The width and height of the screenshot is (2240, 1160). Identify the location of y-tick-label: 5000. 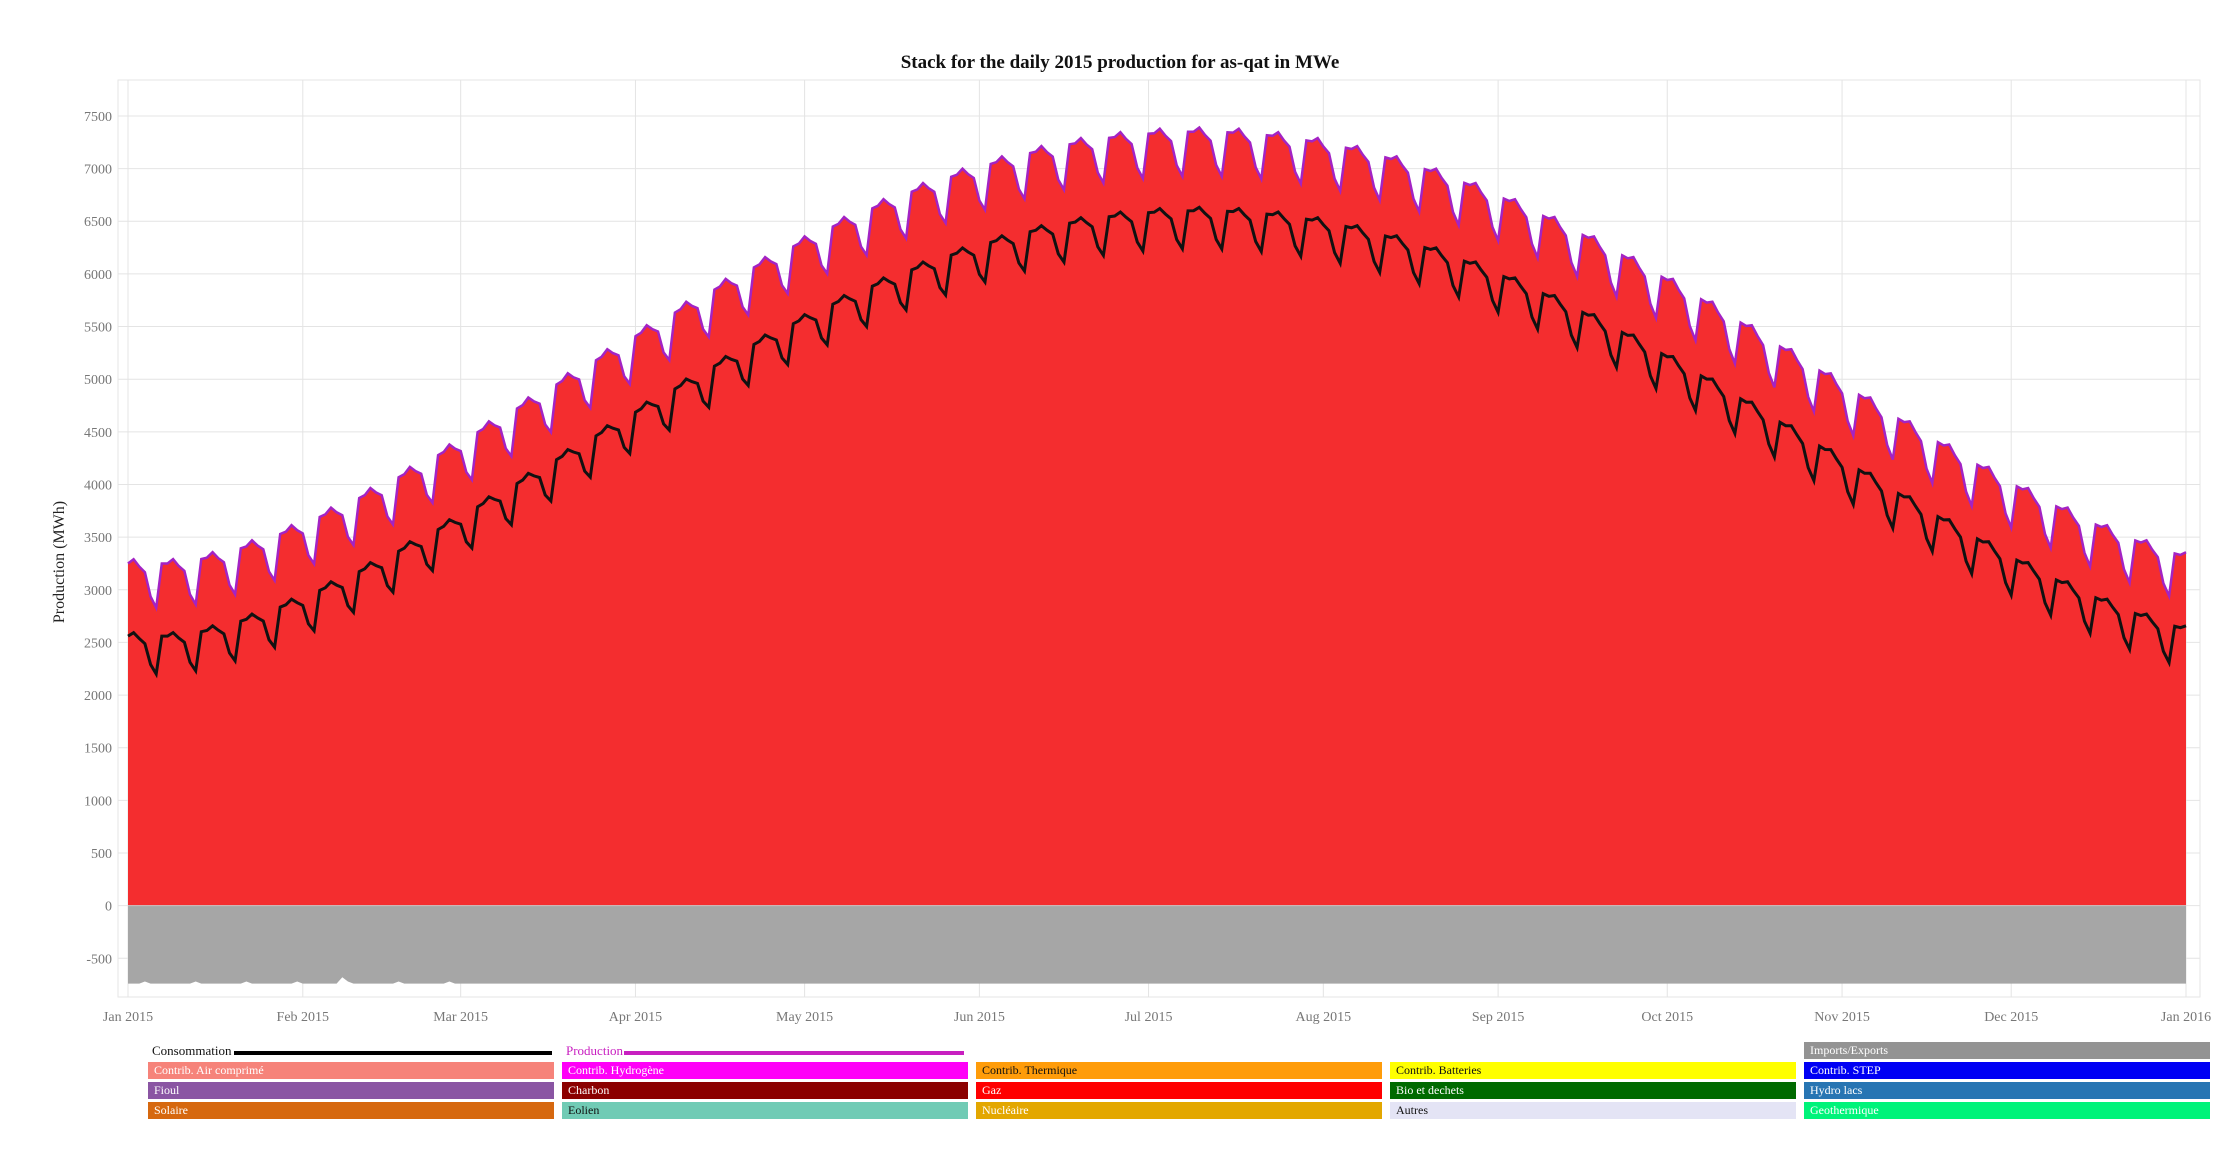
(98, 380).